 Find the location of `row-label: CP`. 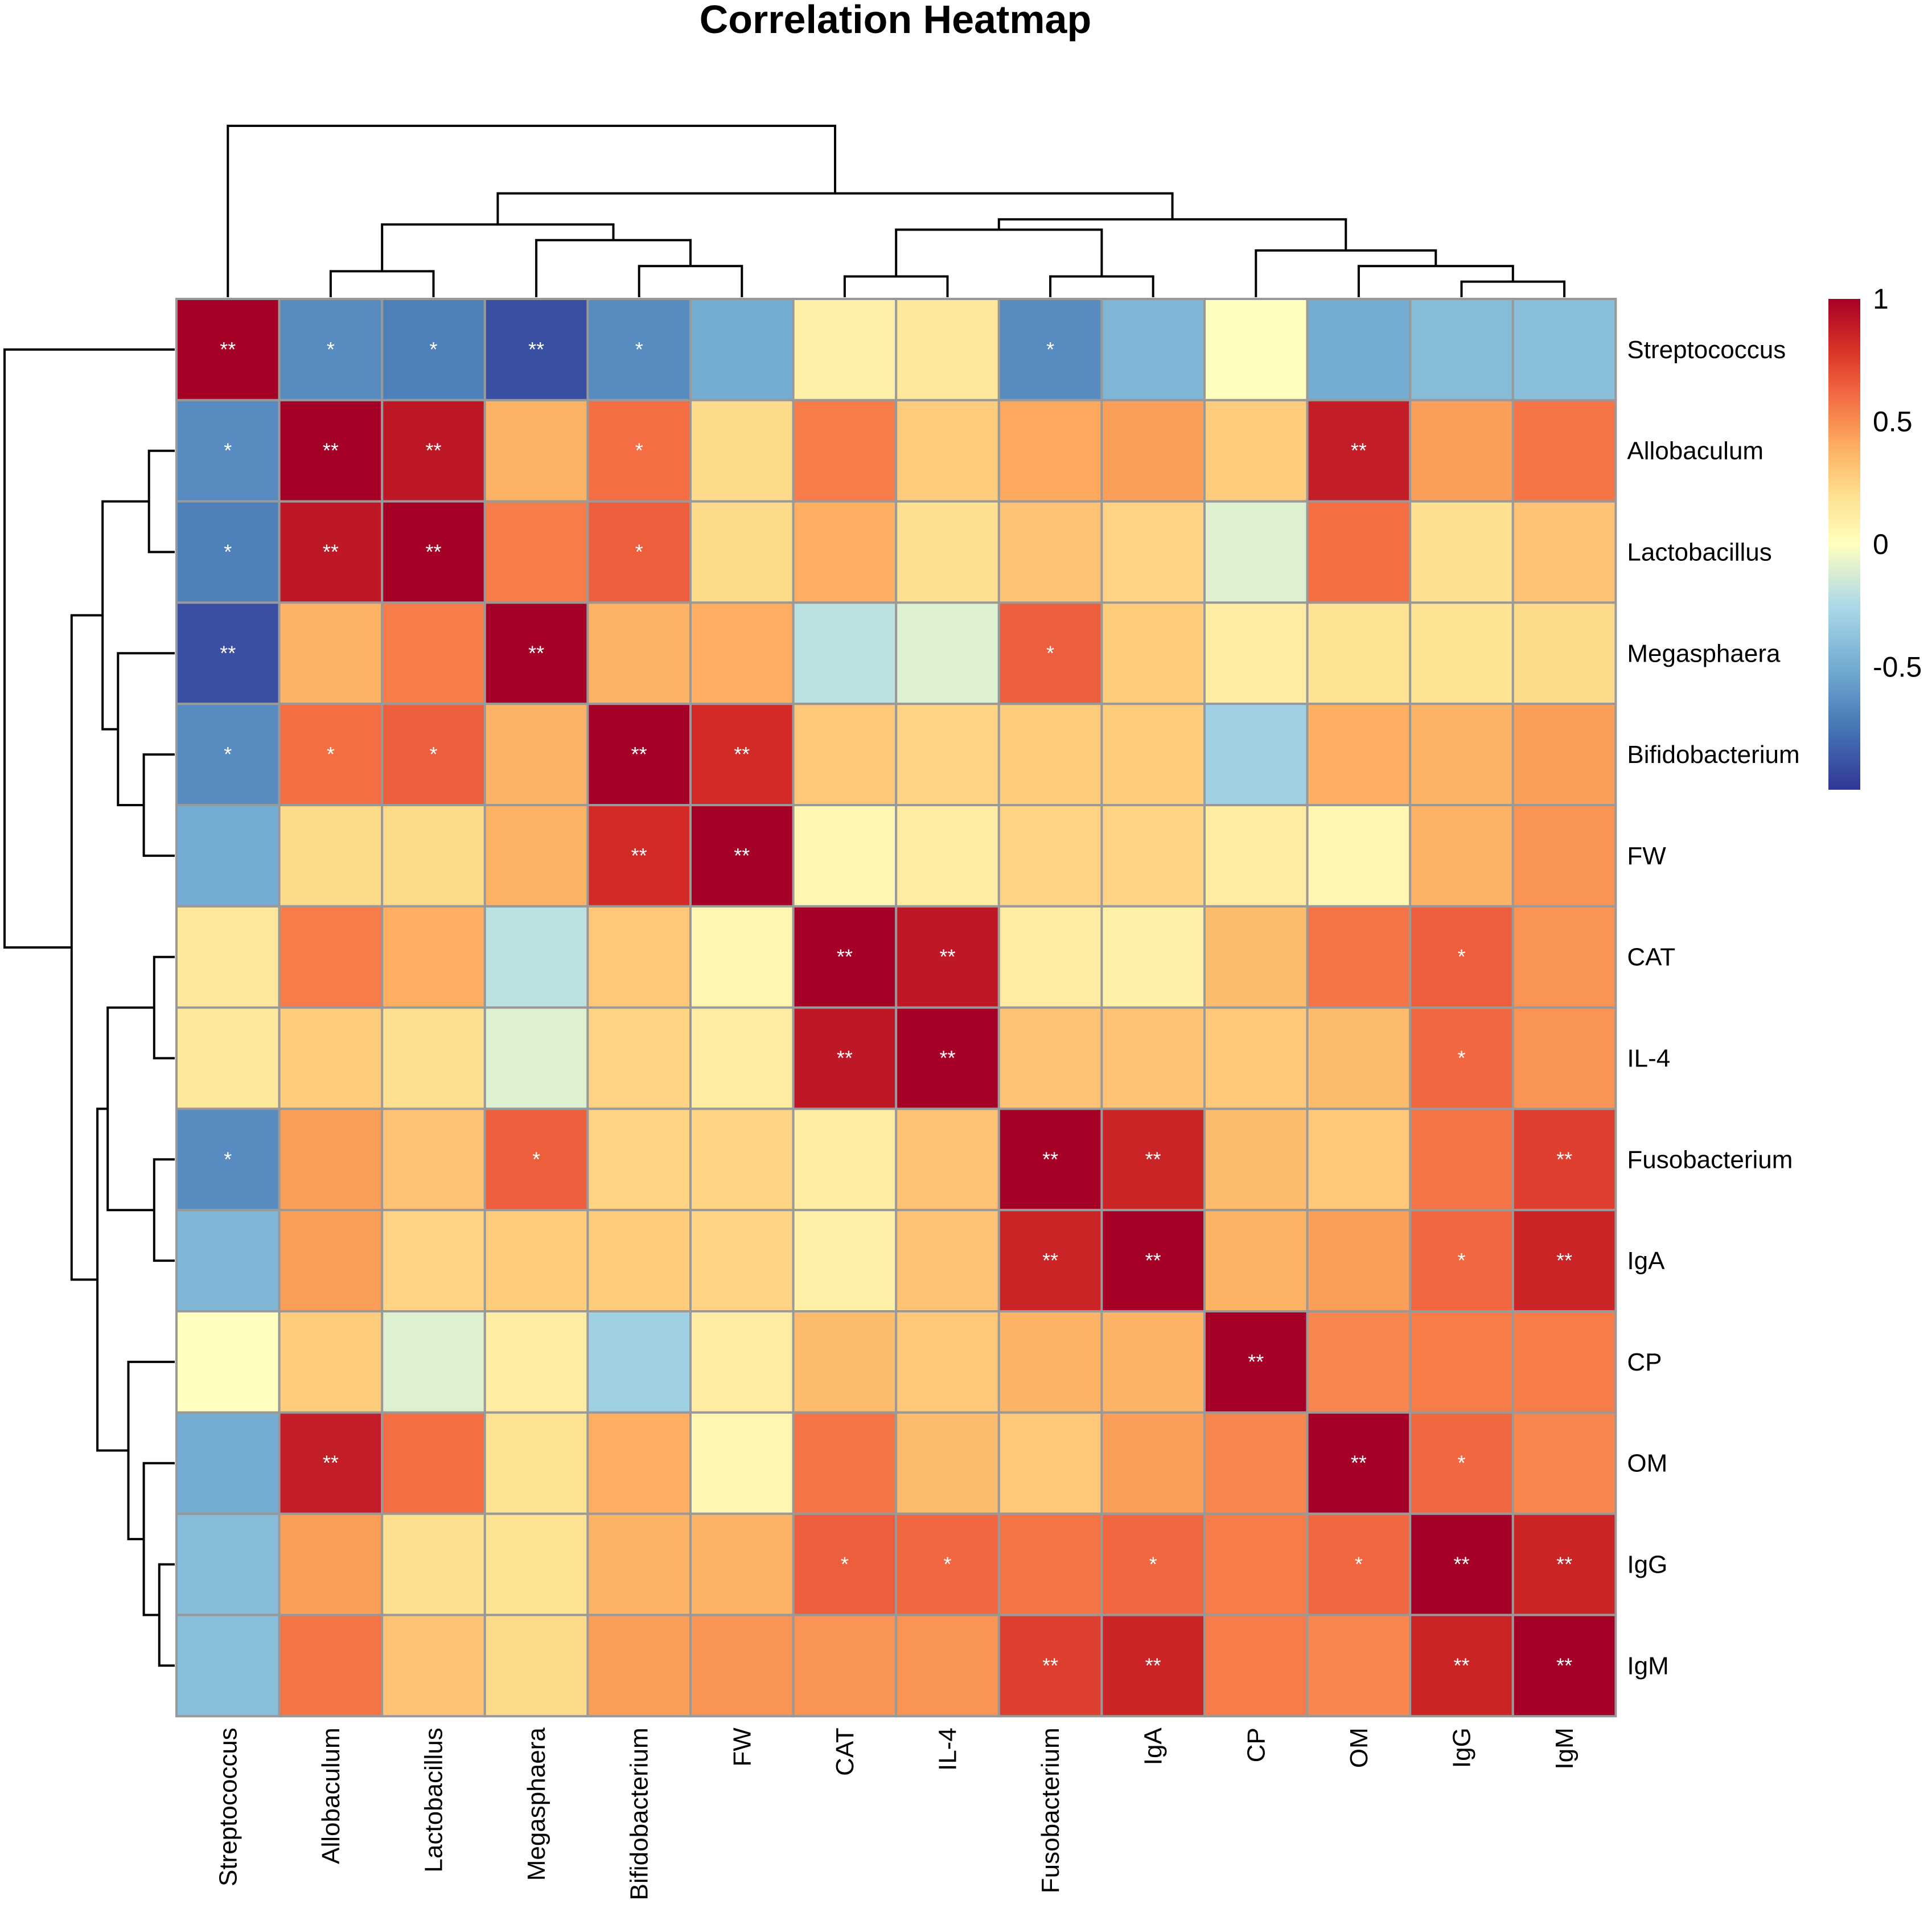

row-label: CP is located at coordinates (1644, 1362).